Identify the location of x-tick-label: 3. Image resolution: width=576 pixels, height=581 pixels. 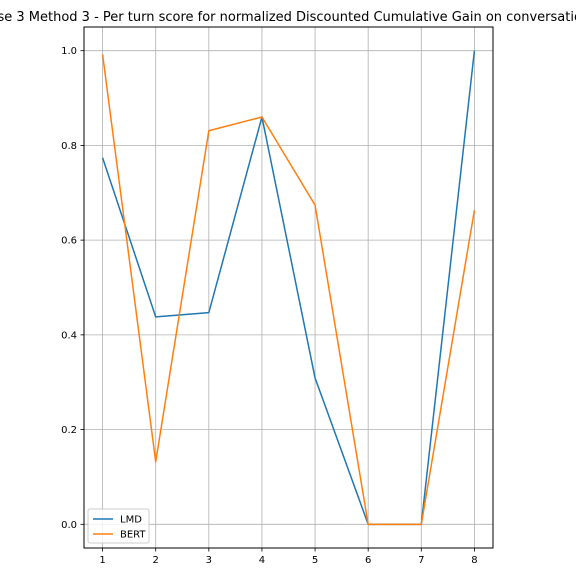
(209, 560).